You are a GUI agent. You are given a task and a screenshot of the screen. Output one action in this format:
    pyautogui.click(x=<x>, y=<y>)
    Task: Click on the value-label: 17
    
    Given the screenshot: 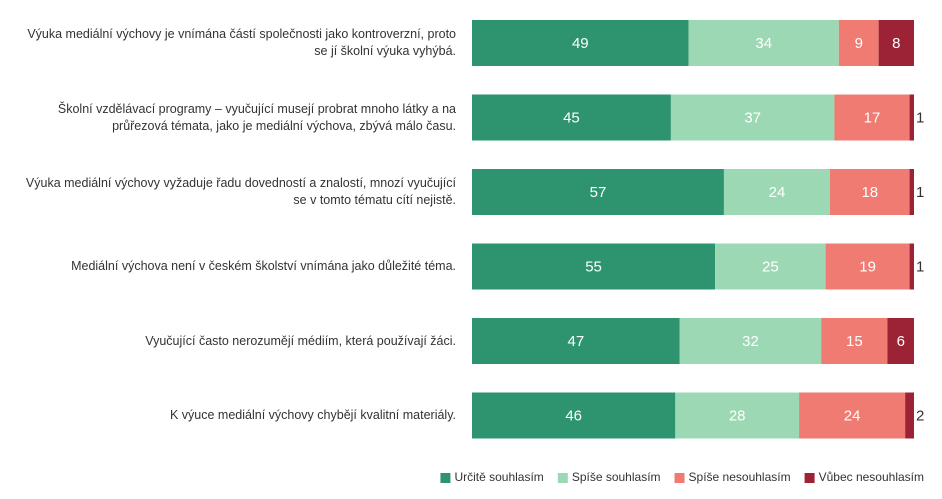 What is the action you would take?
    pyautogui.click(x=872, y=117)
    